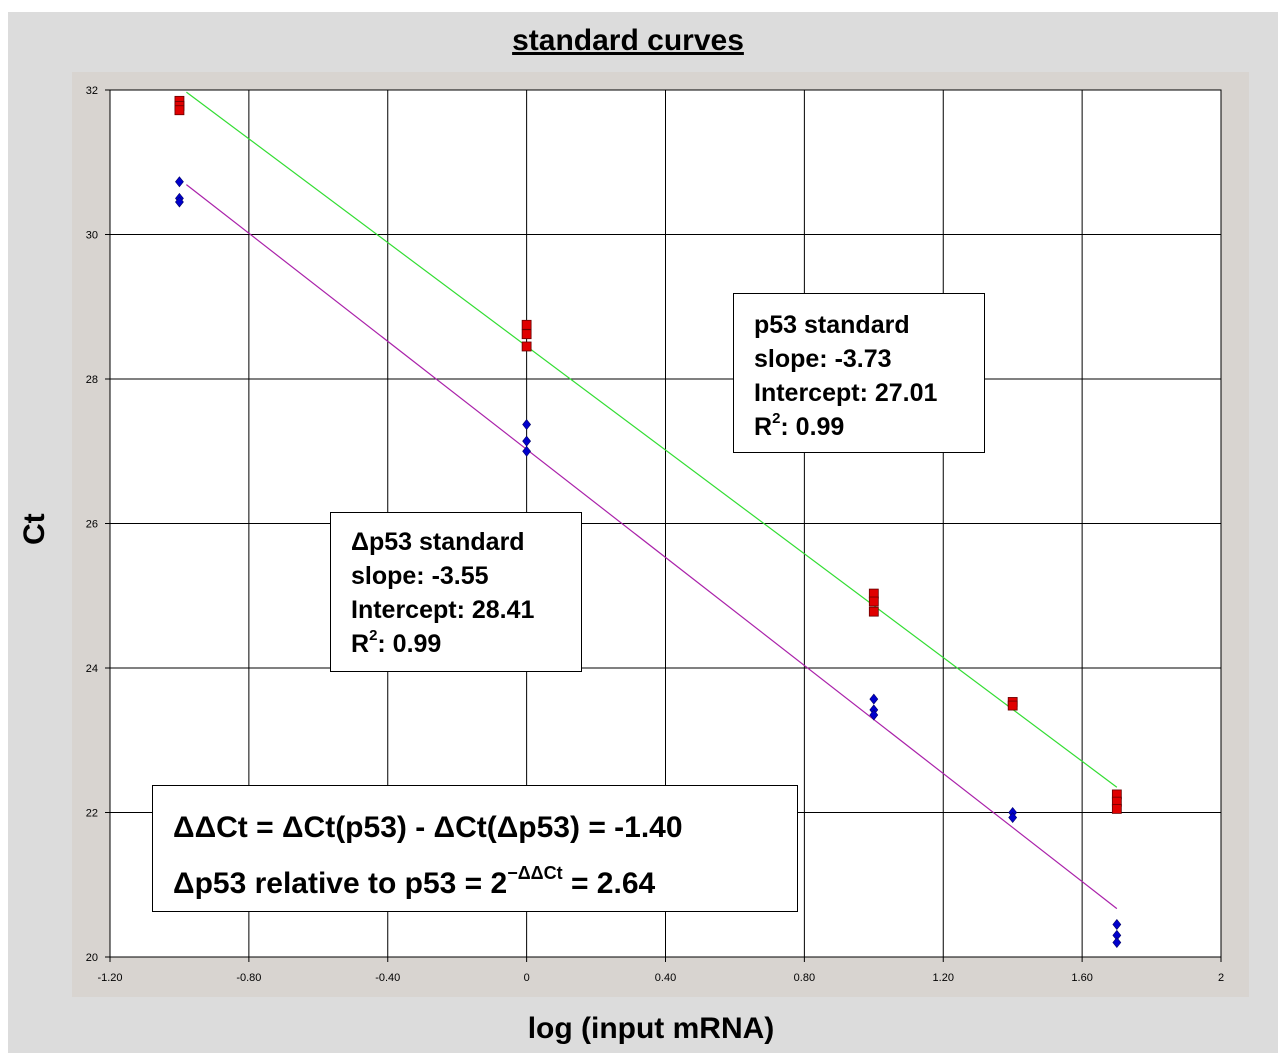 The image size is (1278, 1053). Describe the element at coordinates (420, 576) in the screenshot. I see `annotation-line: slope: -3.55` at that location.